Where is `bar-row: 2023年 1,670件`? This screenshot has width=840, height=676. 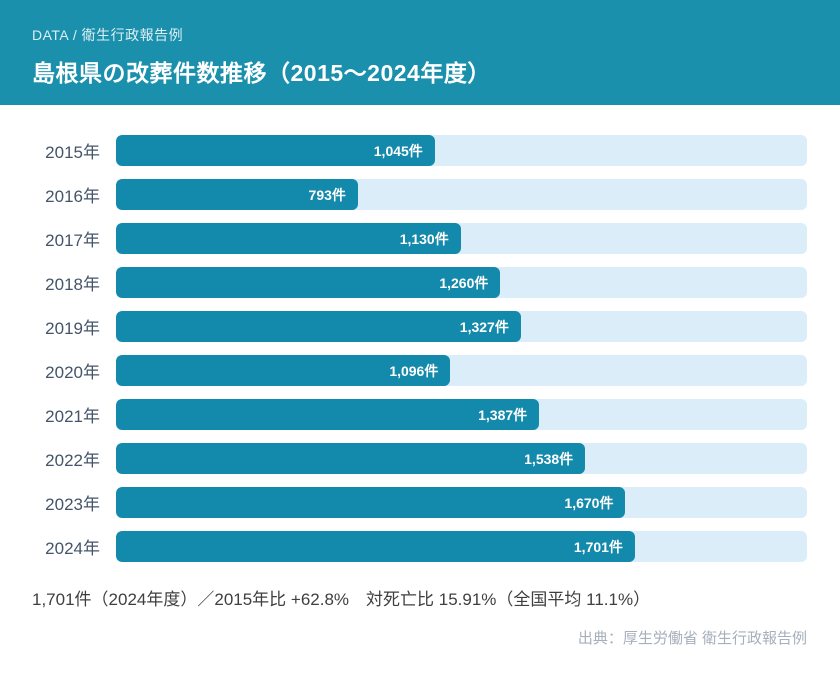
bar-row: 2023年 1,670件 is located at coordinates (419, 502).